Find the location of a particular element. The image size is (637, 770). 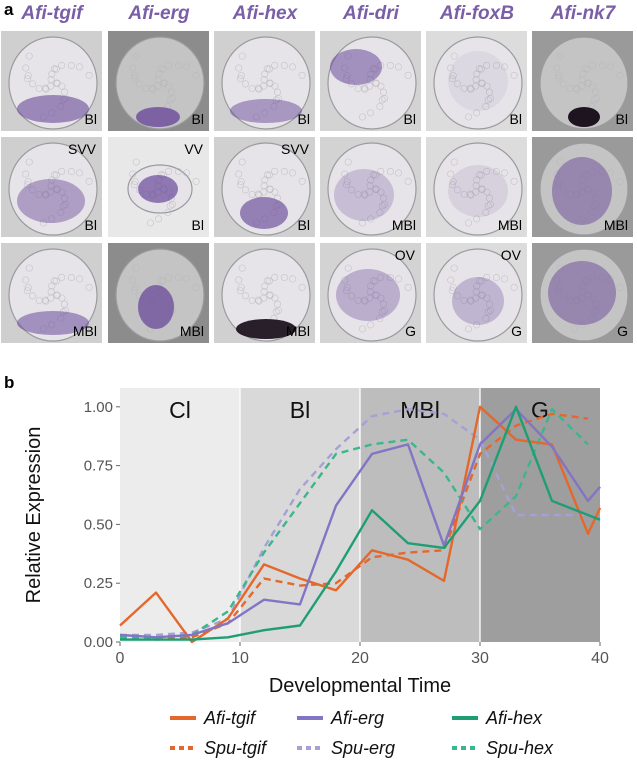

y-tick-label: 1.00 is located at coordinates (98, 407).